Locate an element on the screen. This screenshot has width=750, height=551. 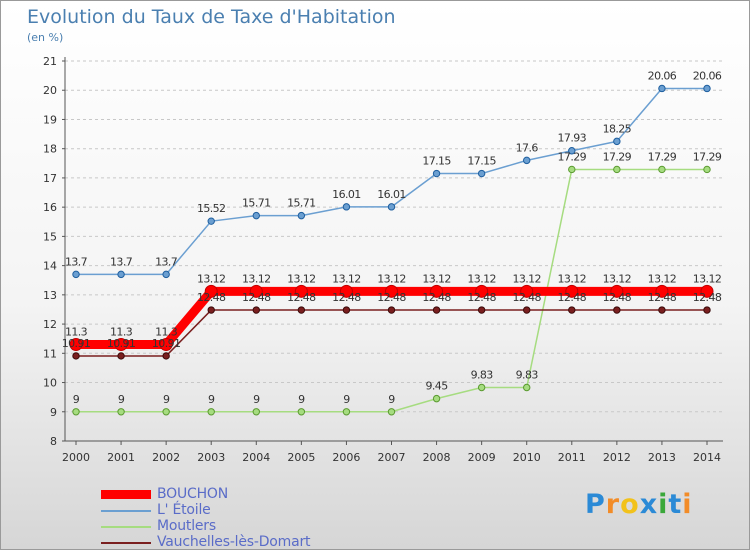
legend-label: BOUCHON is located at coordinates (193, 494).